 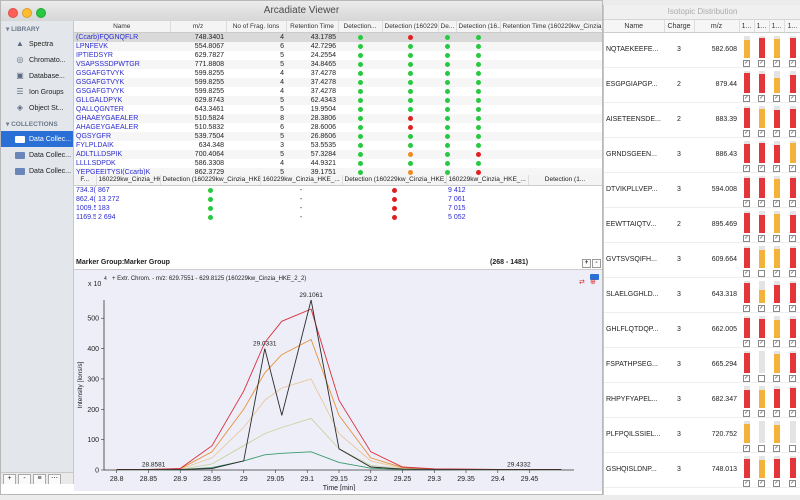 I want to click on isotopic-row: GHLFLQTDQP... 3 662.005 ✓ ✓ ✓ ✓, so click(x=702, y=330).